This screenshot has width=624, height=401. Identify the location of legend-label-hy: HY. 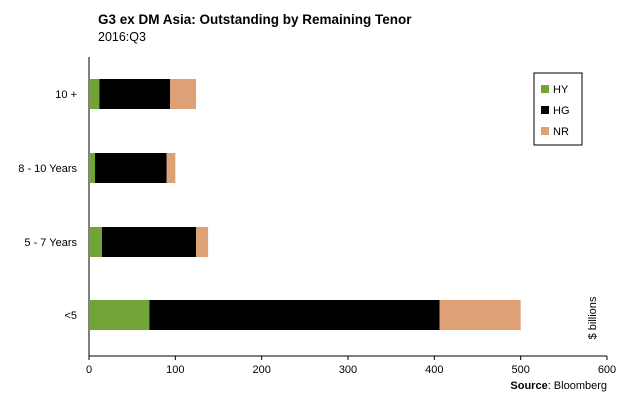
(561, 90).